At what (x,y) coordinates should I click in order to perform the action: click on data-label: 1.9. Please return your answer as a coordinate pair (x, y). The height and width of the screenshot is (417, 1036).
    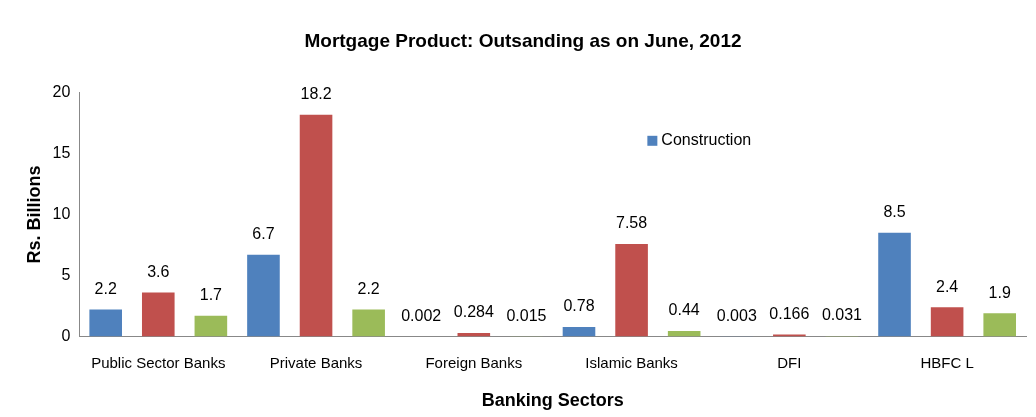
    Looking at the image, I should click on (999, 292).